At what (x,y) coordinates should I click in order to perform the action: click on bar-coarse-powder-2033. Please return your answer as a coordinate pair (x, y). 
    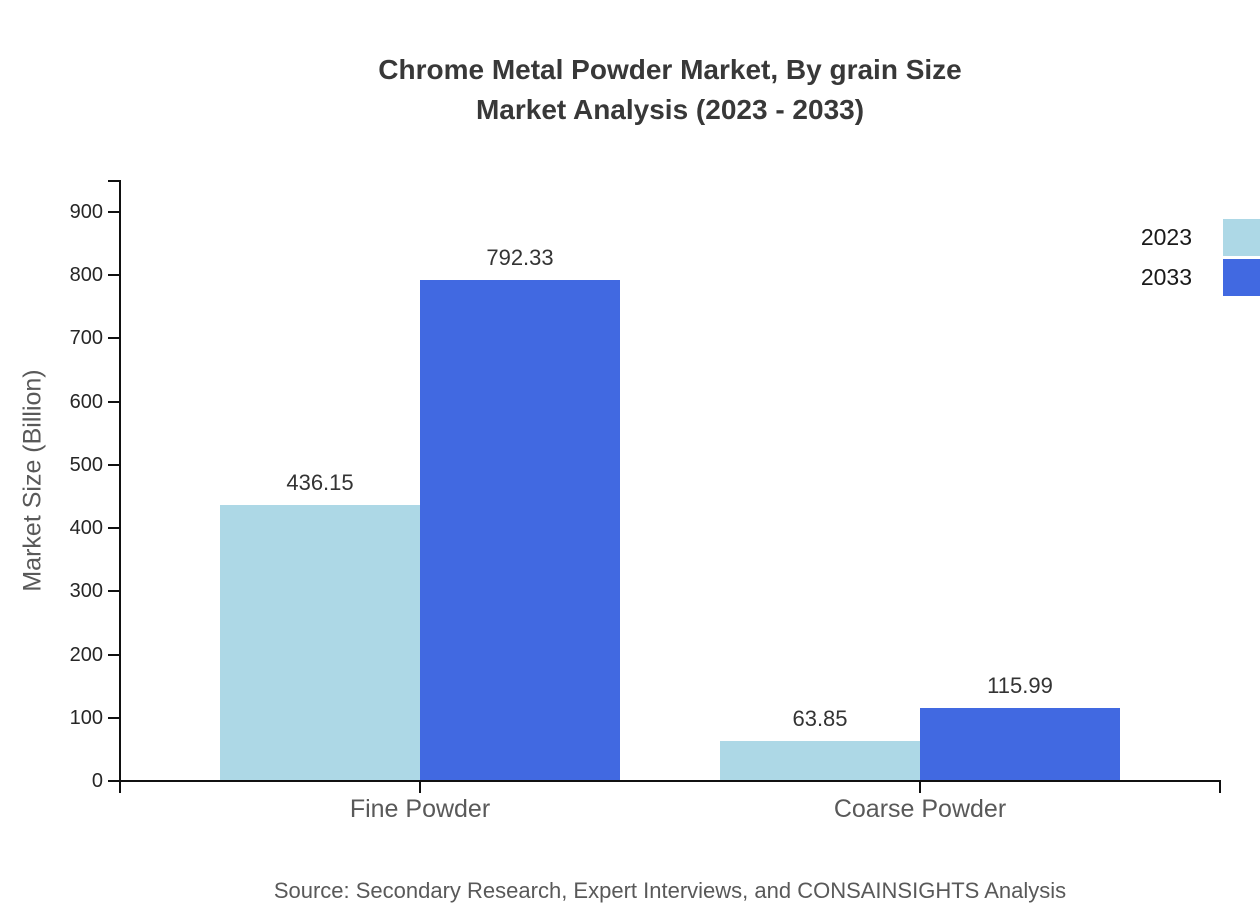
    Looking at the image, I should click on (1020, 744).